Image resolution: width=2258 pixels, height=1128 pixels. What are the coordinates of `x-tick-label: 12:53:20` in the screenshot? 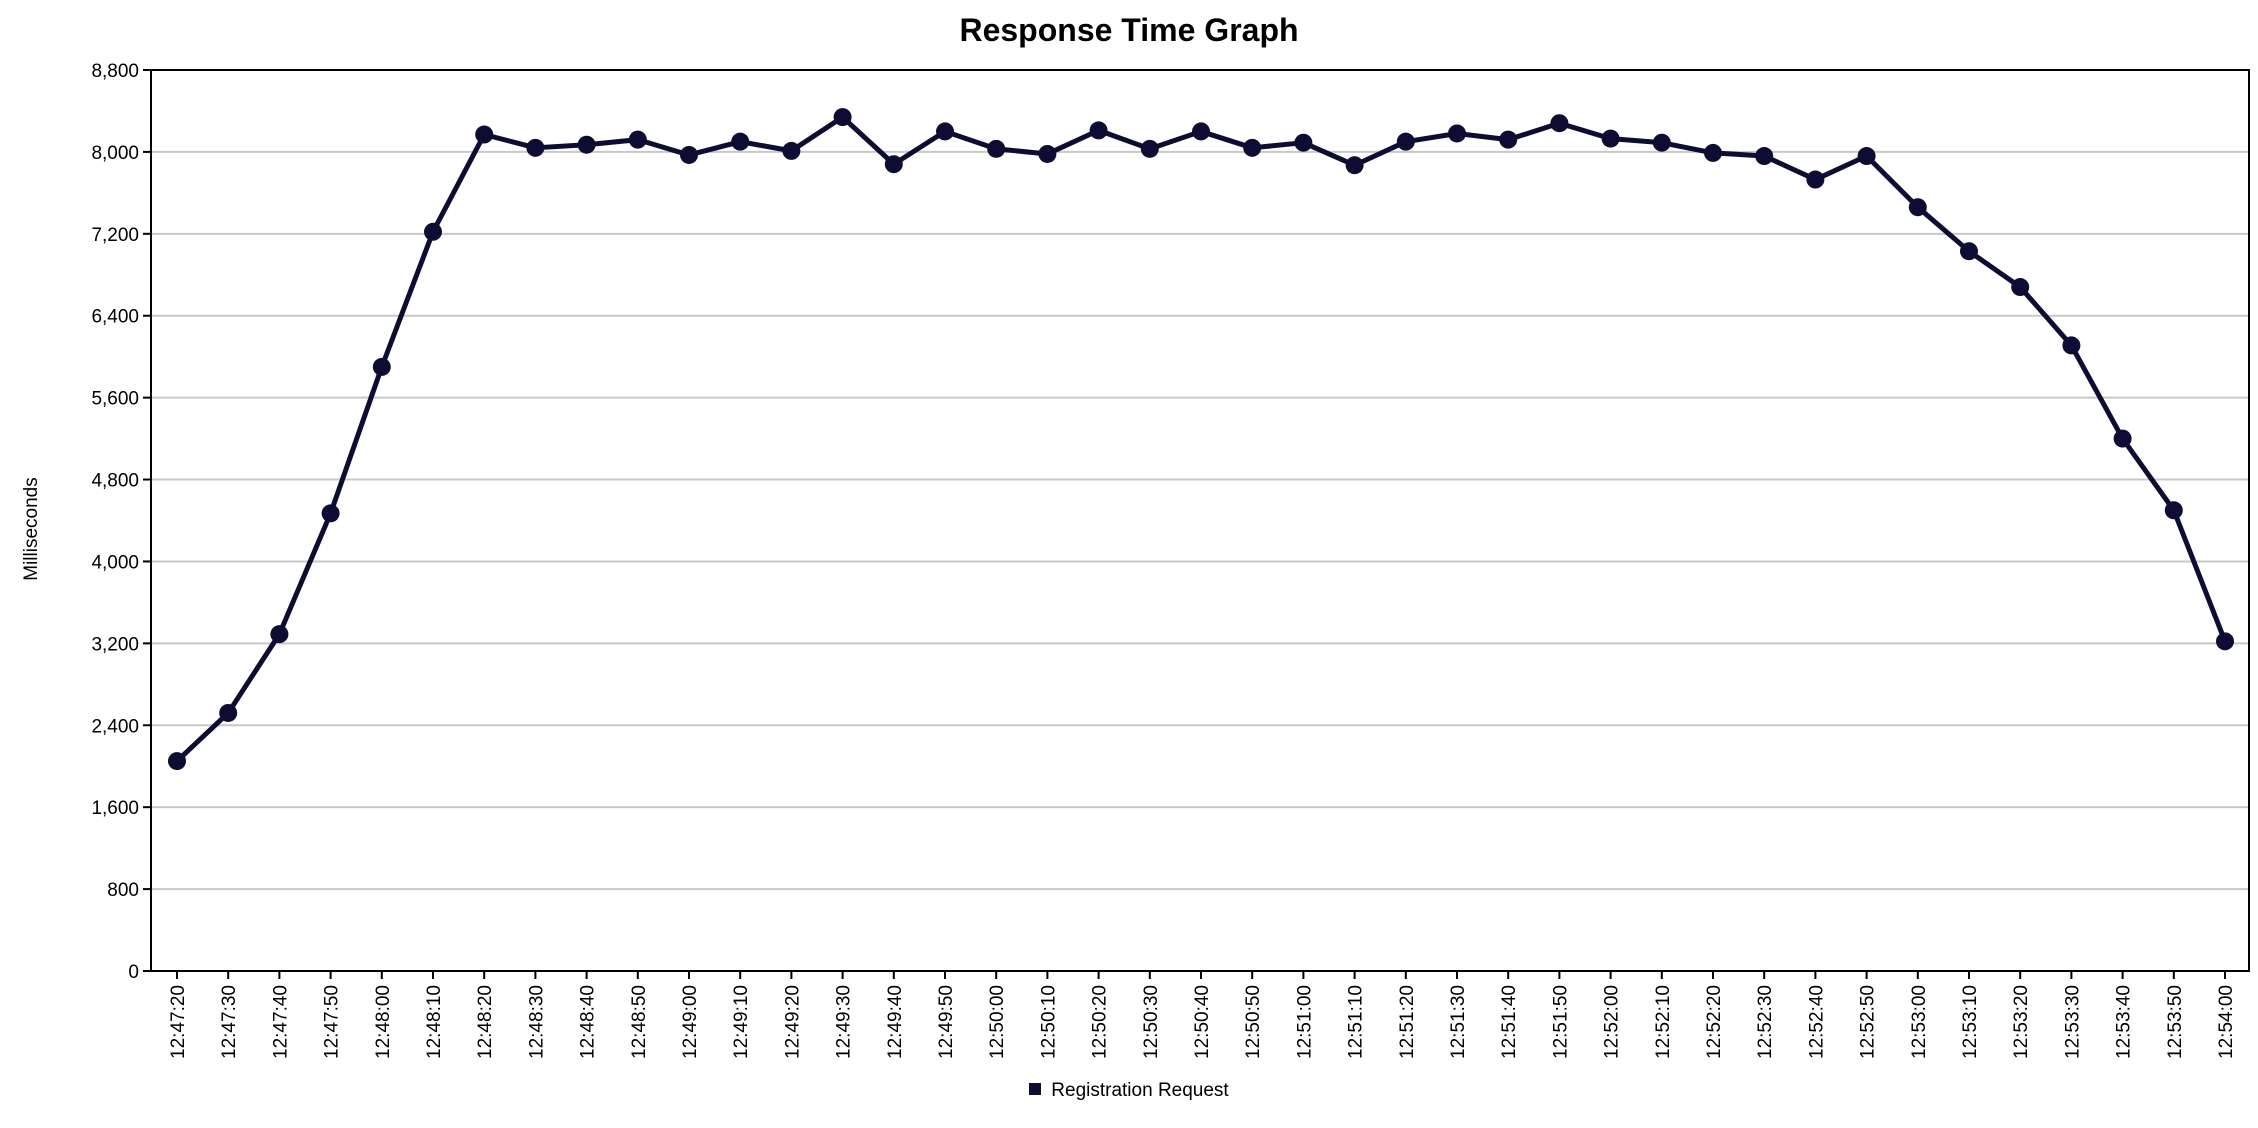 It's located at (2021, 1022).